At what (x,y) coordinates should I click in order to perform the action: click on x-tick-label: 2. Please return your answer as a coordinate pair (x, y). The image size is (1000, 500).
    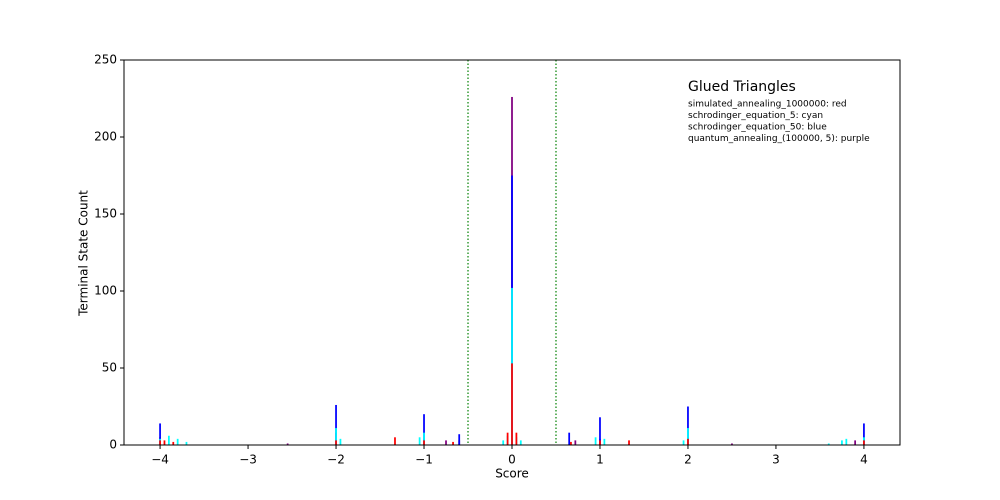
    Looking at the image, I should click on (688, 460).